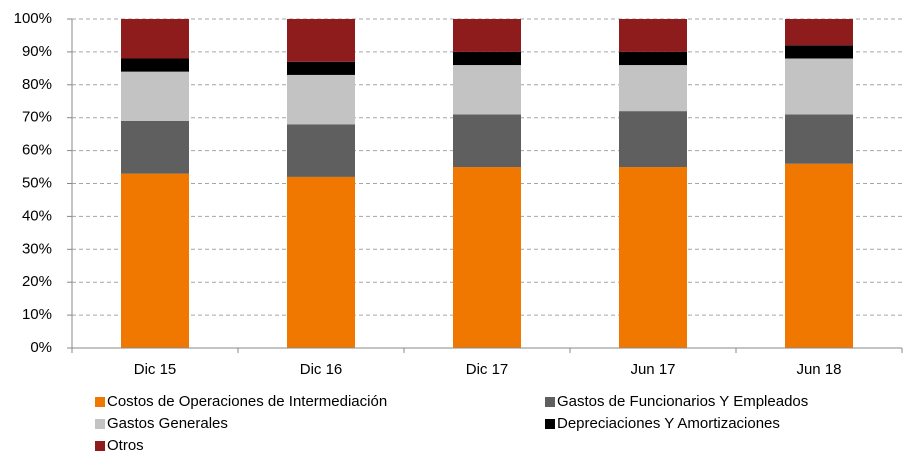  Describe the element at coordinates (37, 84) in the screenshot. I see `y-tick-label: 80%` at that location.